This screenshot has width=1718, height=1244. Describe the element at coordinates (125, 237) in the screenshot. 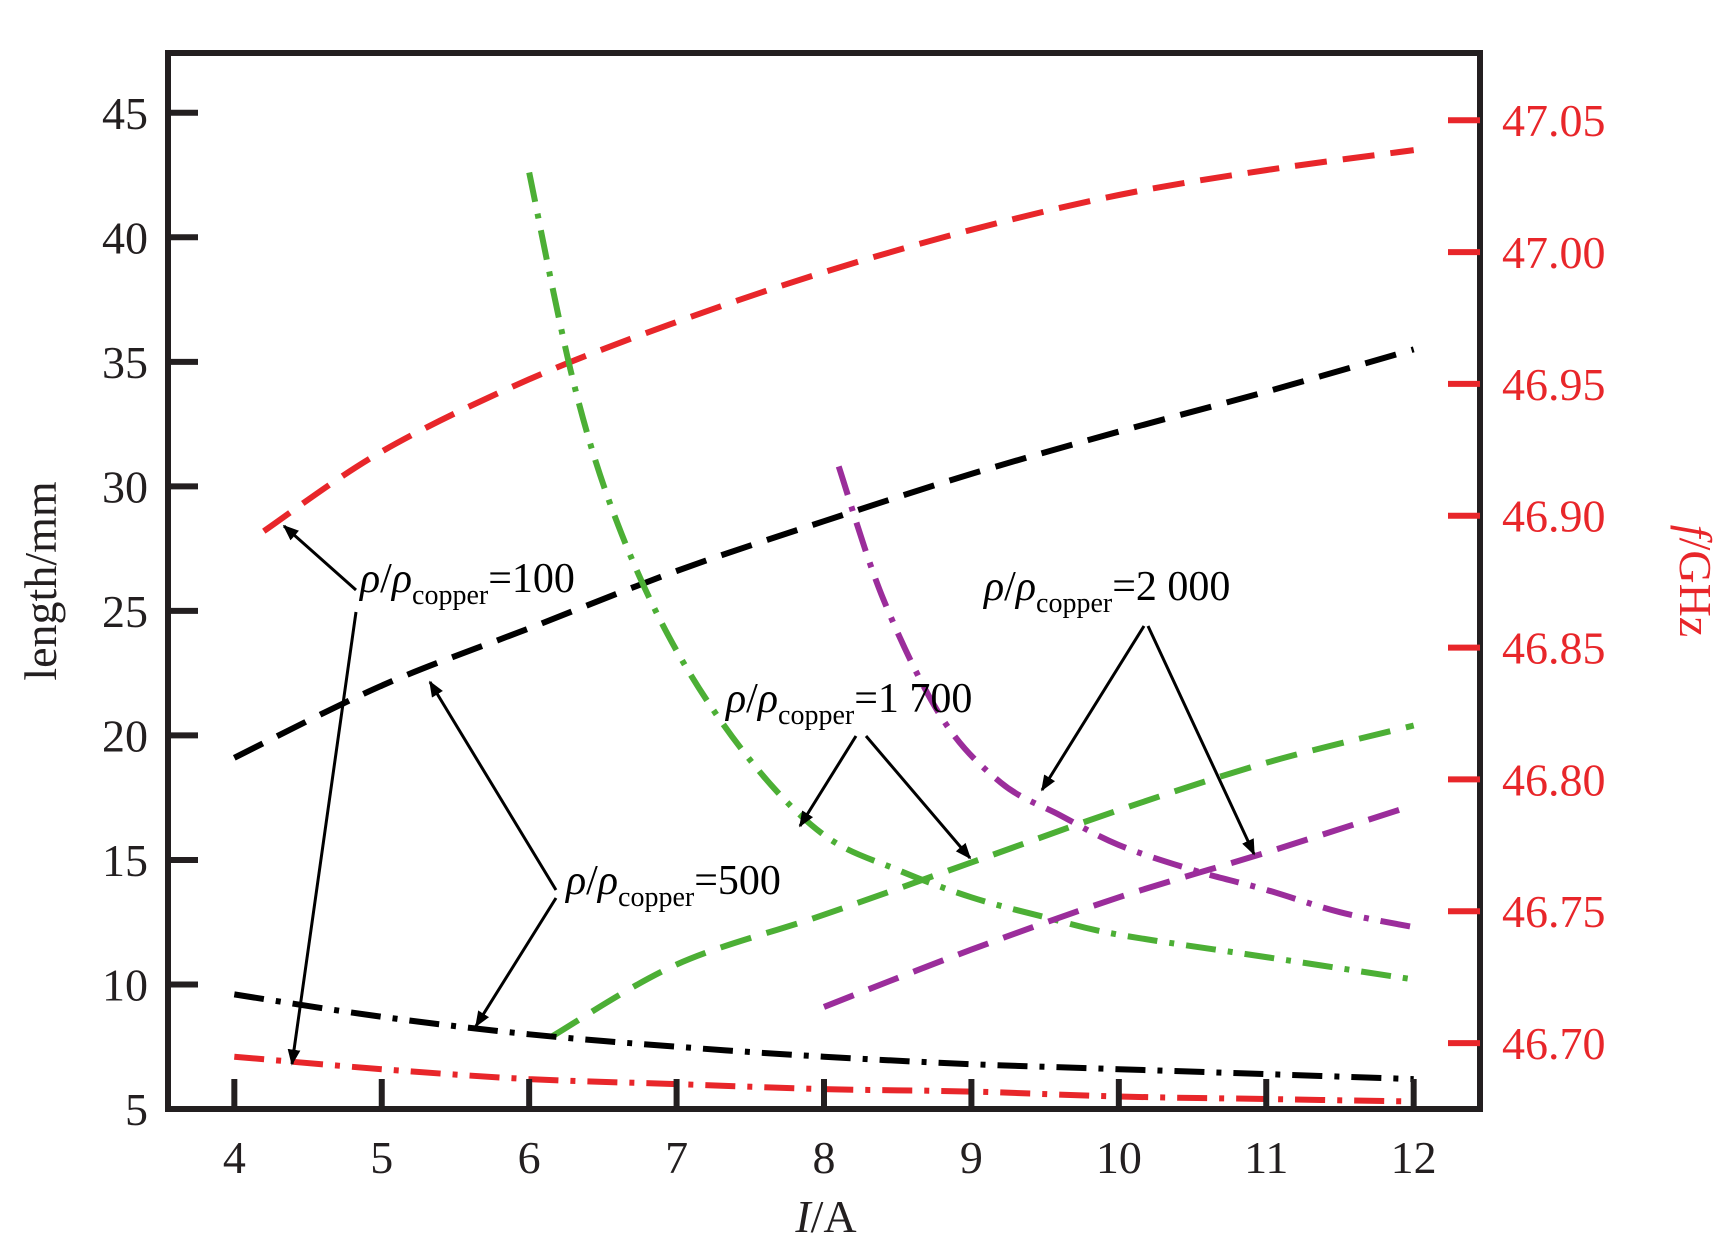

I see `y-tick-label: 40` at that location.